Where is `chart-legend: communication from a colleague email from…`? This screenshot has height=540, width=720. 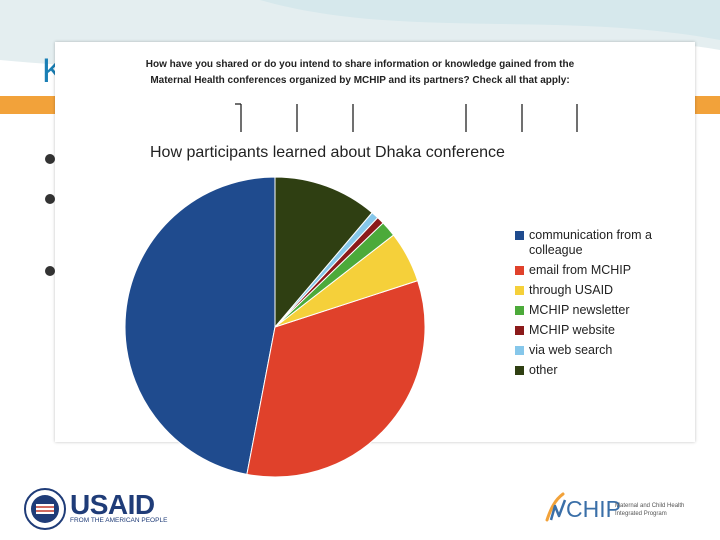 chart-legend: communication from a colleague email from… is located at coordinates (605, 305).